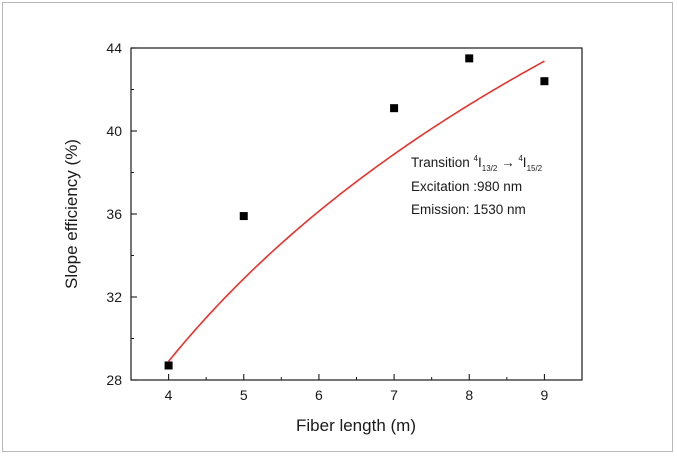  What do you see at coordinates (469, 395) in the screenshot?
I see `x-tick-label: 8` at bounding box center [469, 395].